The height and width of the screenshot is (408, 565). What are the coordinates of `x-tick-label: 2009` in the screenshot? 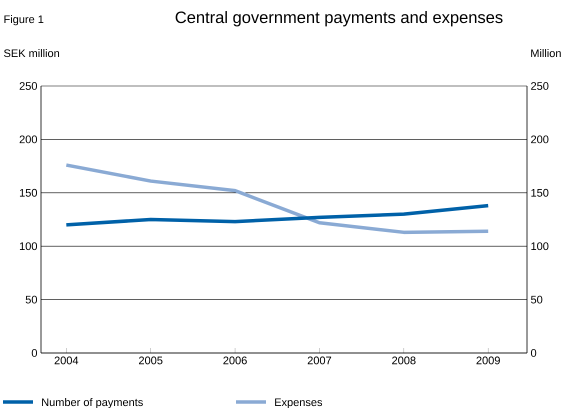 It's located at (488, 360).